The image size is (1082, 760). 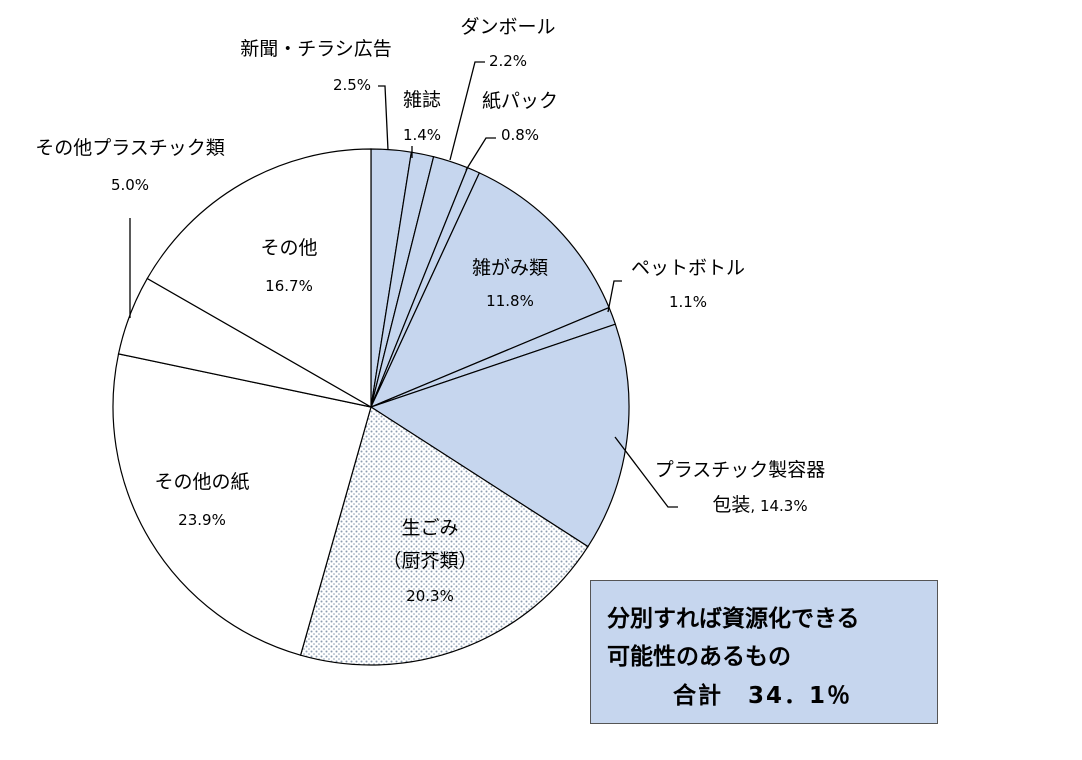 What do you see at coordinates (508, 61) in the screenshot?
I see `slice-value-3: 2.2%` at bounding box center [508, 61].